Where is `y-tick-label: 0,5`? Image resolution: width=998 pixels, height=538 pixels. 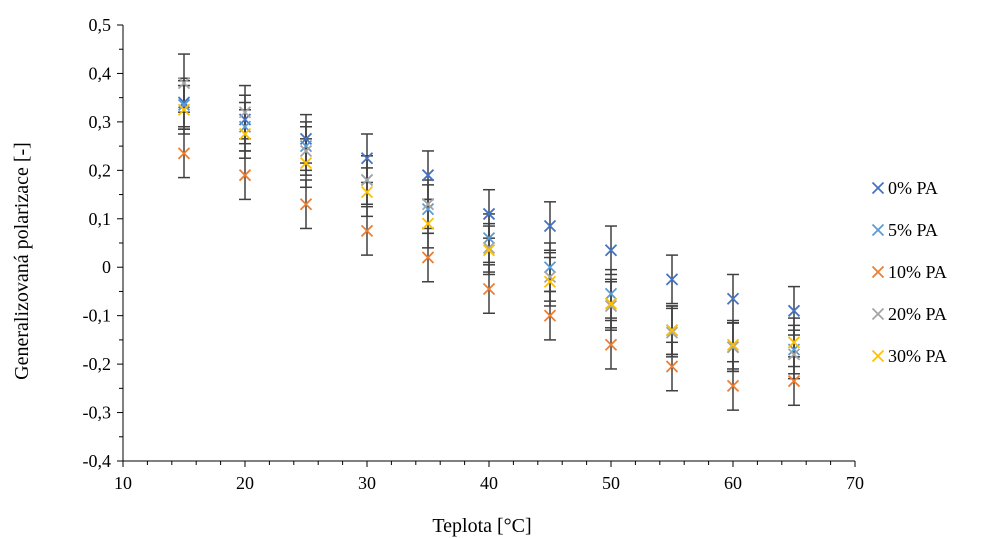
y-tick-label: 0,5 is located at coordinates (100, 25).